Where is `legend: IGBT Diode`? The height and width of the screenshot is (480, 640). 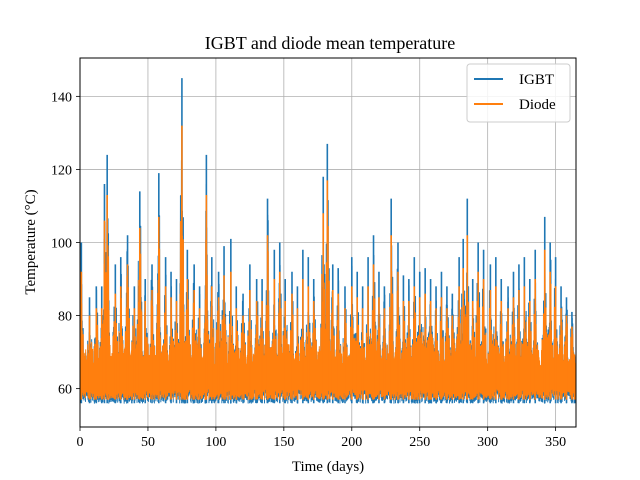
legend: IGBT Diode is located at coordinates (518, 93).